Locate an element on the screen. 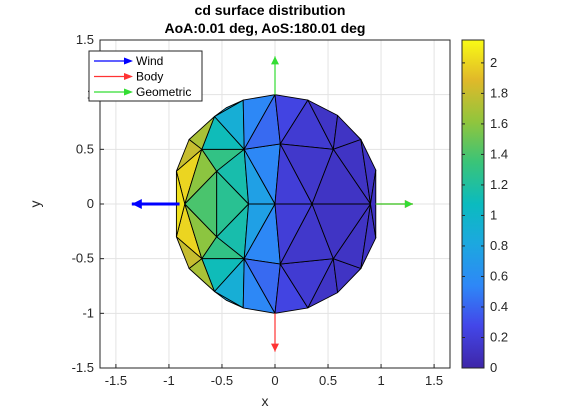 This screenshot has height=413, width=570. colorbar-tick-label: 1 is located at coordinates (493, 214).